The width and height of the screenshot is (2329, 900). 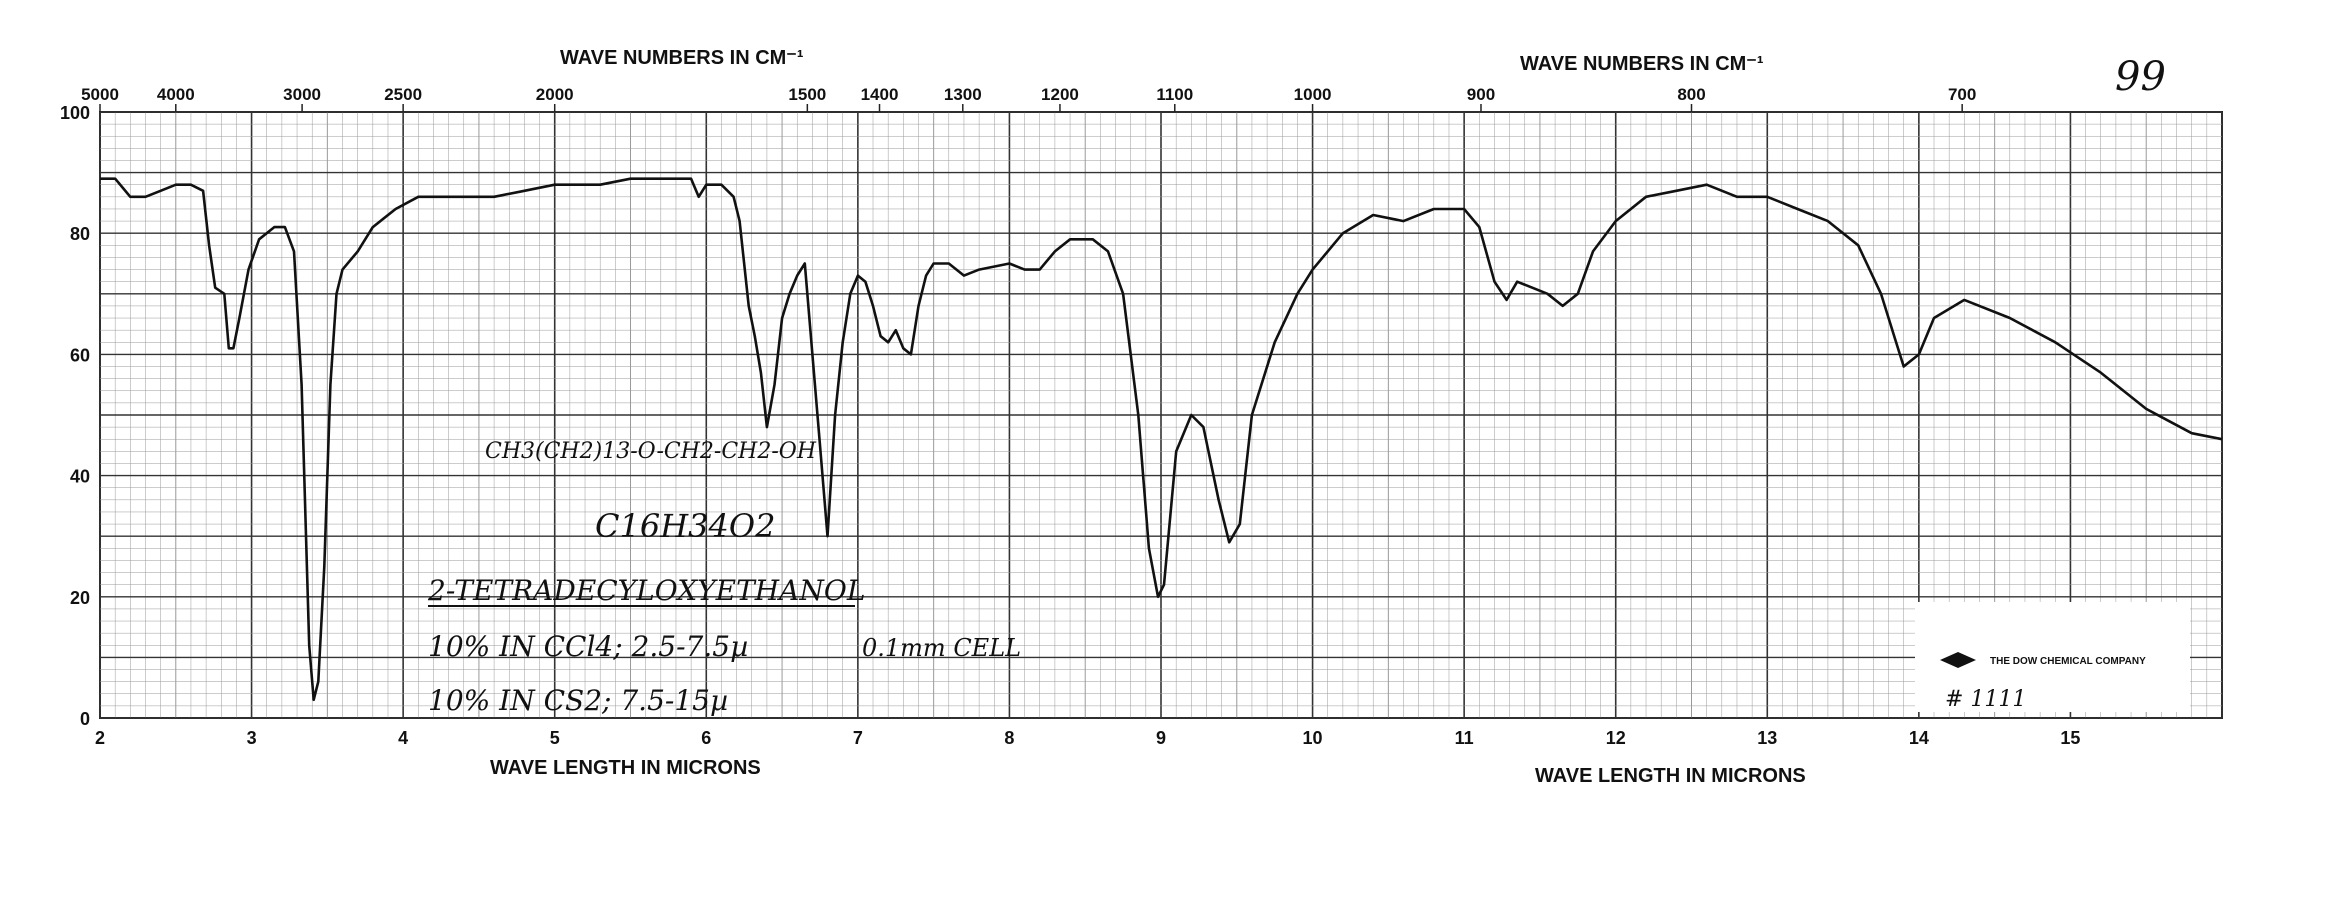 What do you see at coordinates (100, 738) in the screenshot?
I see `x-tick-label: 2` at bounding box center [100, 738].